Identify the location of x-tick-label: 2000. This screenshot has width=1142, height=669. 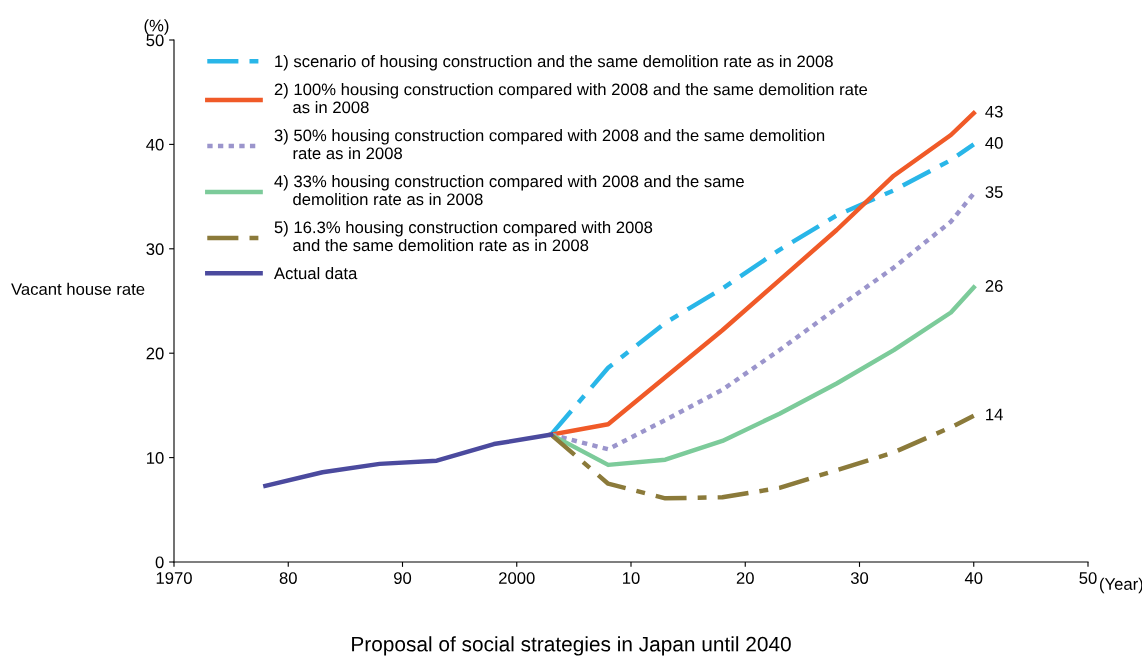
(517, 578).